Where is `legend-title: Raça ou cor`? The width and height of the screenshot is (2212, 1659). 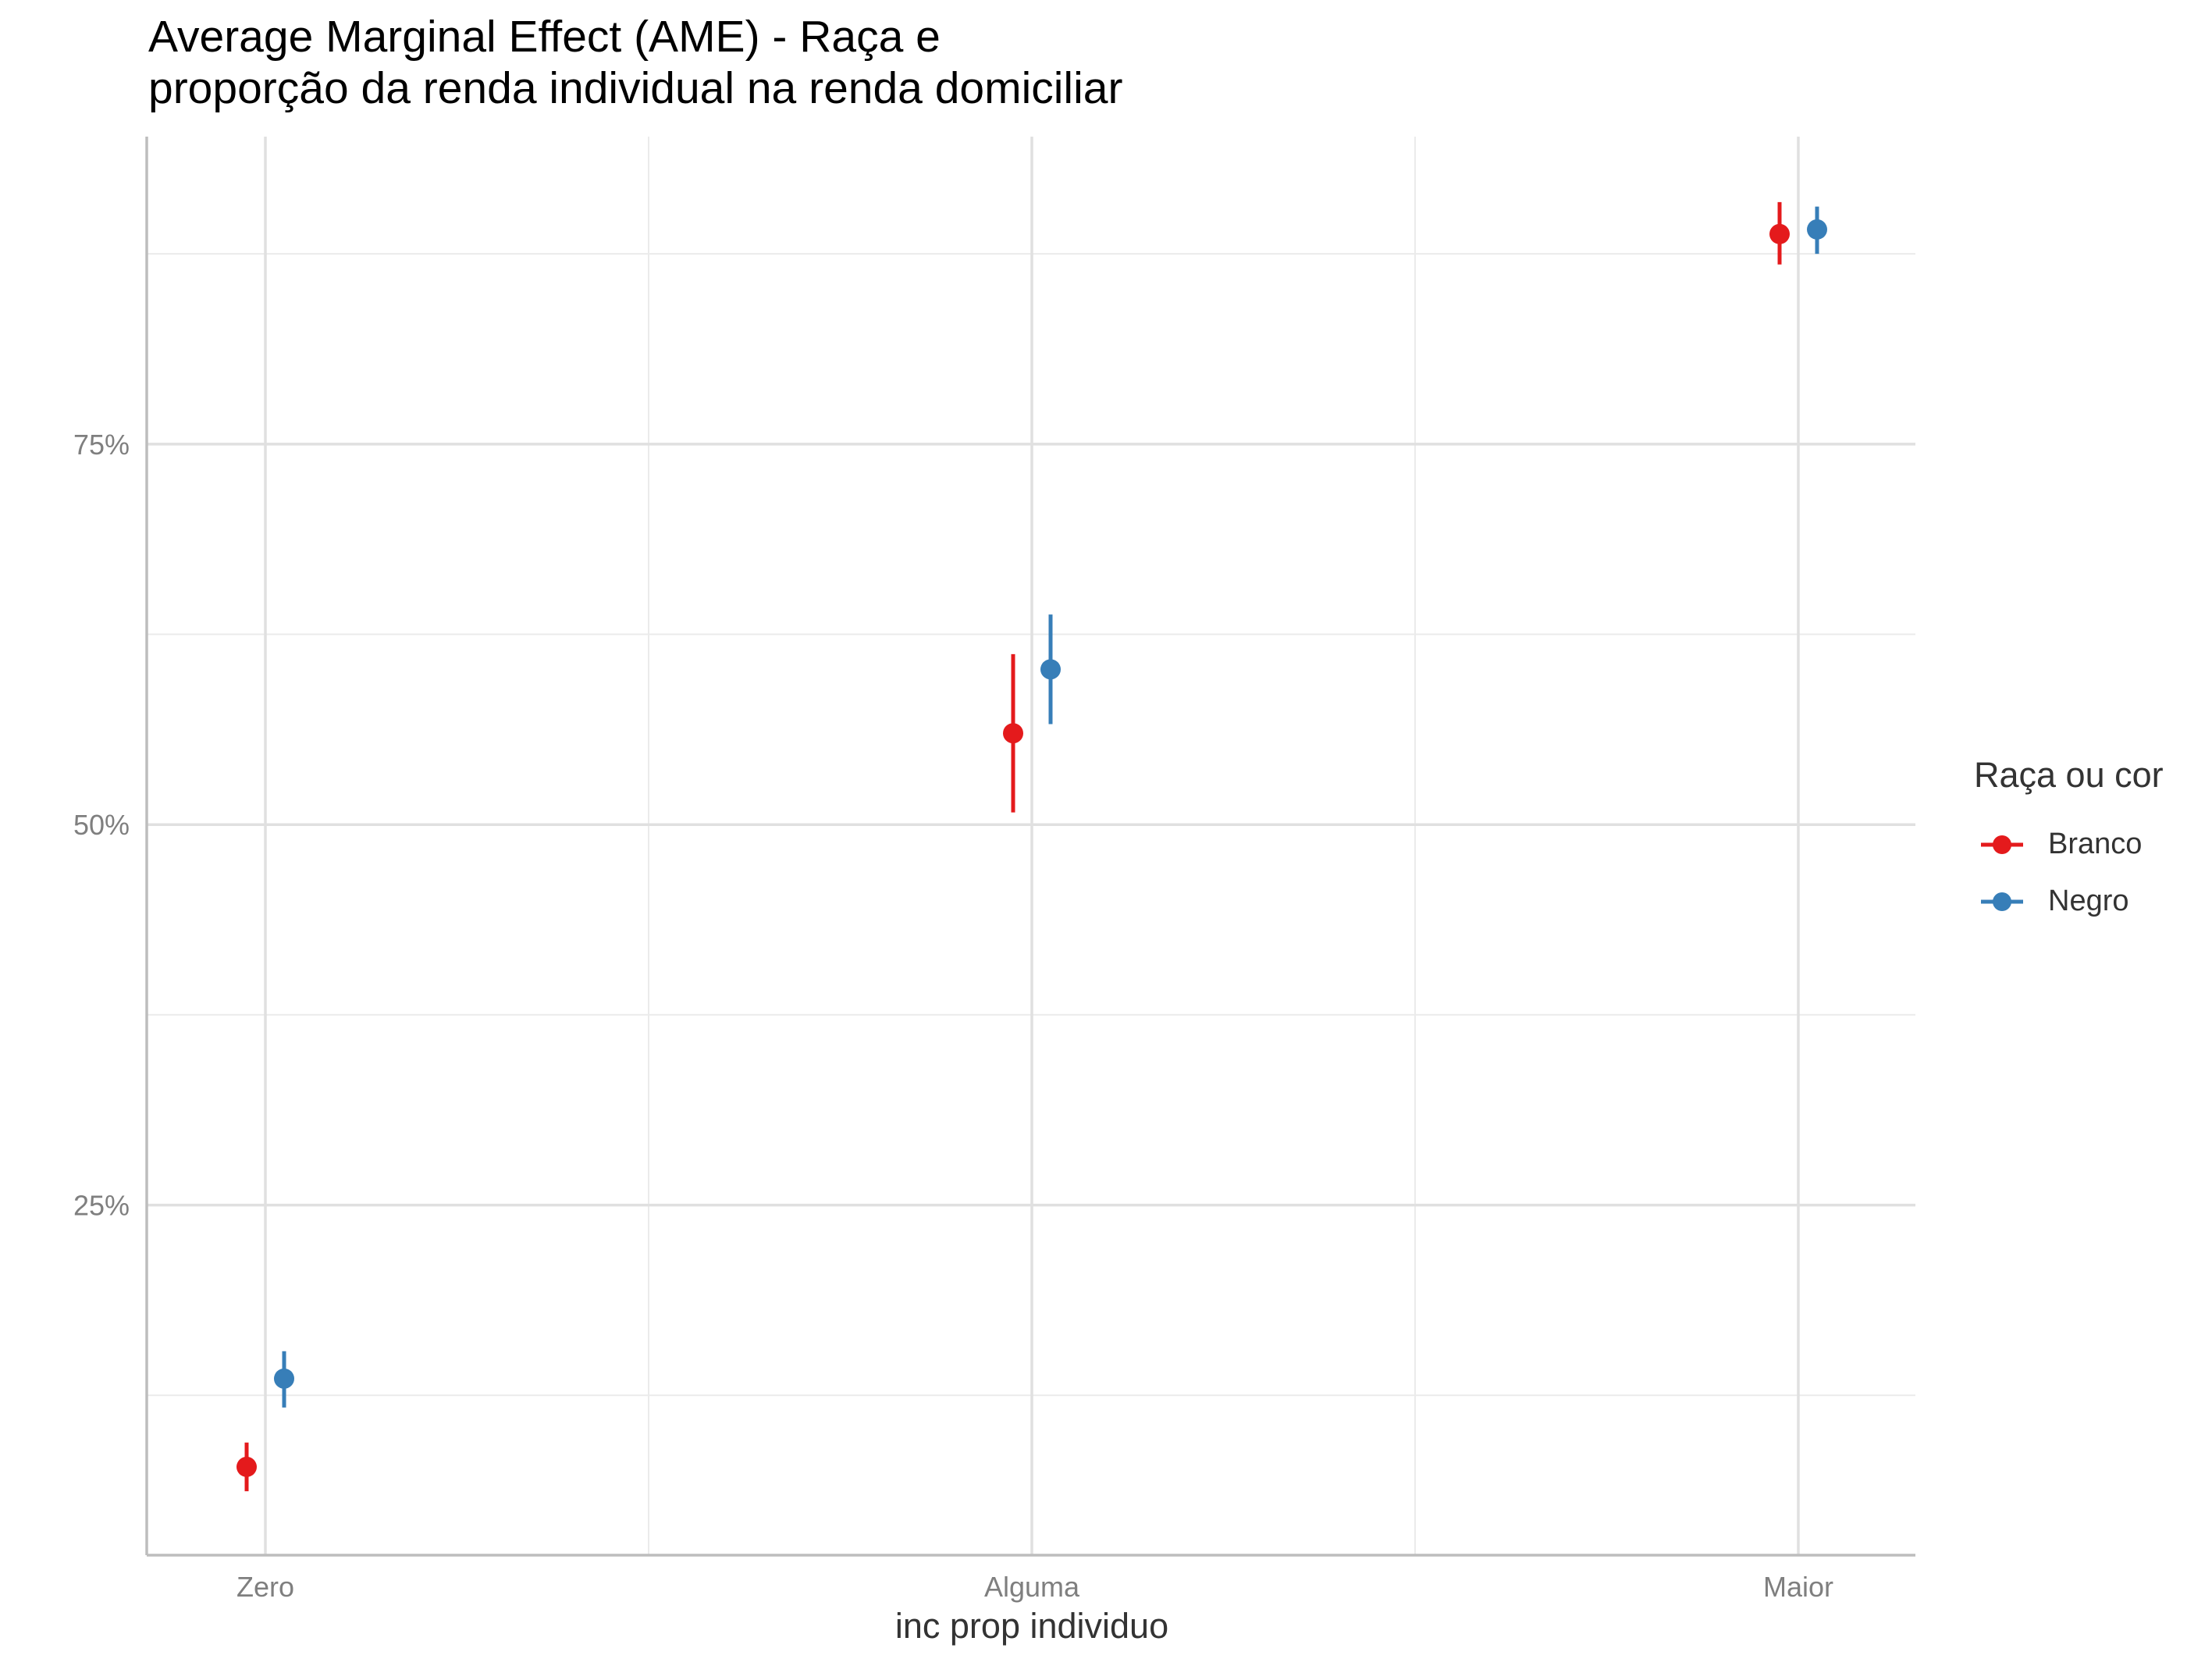
legend-title: Raça ou cor is located at coordinates (2069, 775).